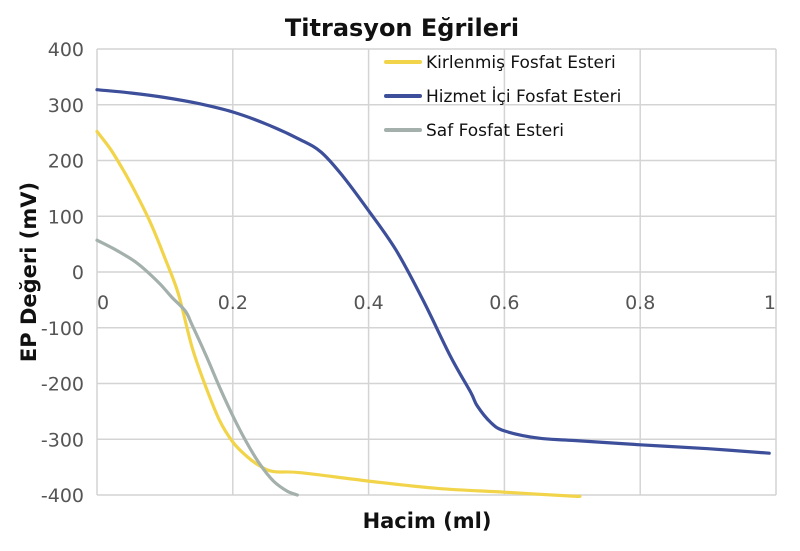 The height and width of the screenshot is (551, 800). I want to click on y-tick-label: 300, so click(66, 106).